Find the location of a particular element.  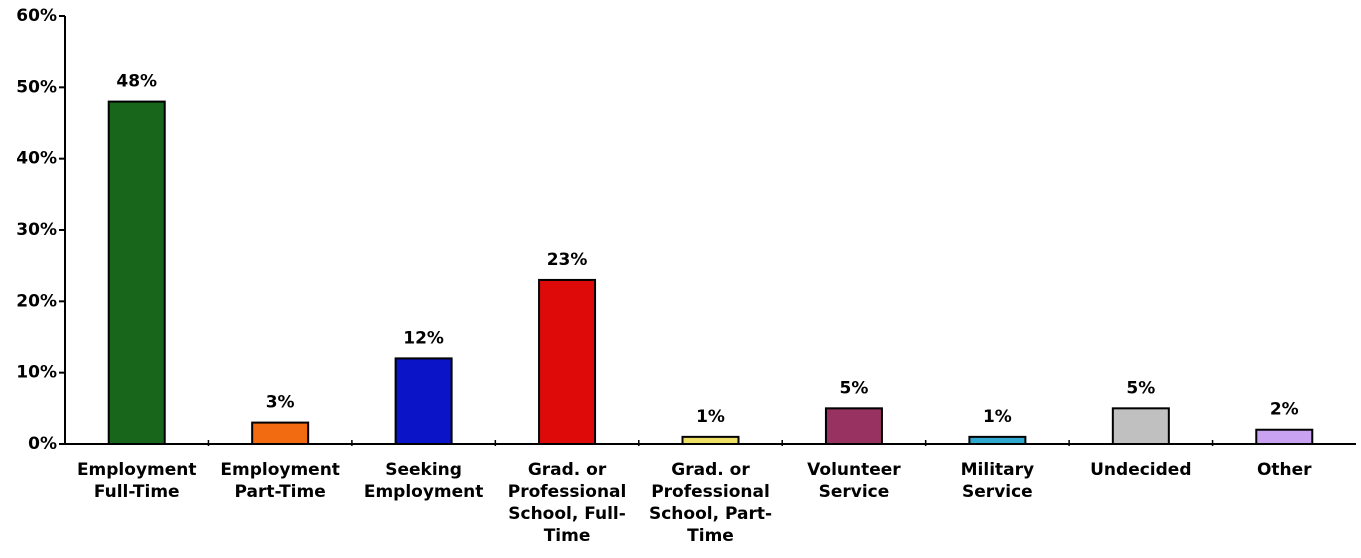

x-tick-label: Grad. or Professional School, Part-Time is located at coordinates (710, 503).